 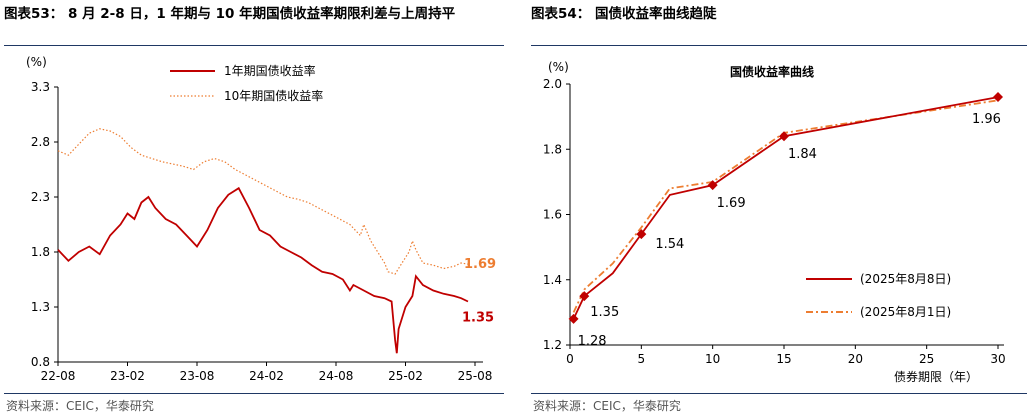 I want to click on right-y-unit: (%), so click(x=558, y=67).